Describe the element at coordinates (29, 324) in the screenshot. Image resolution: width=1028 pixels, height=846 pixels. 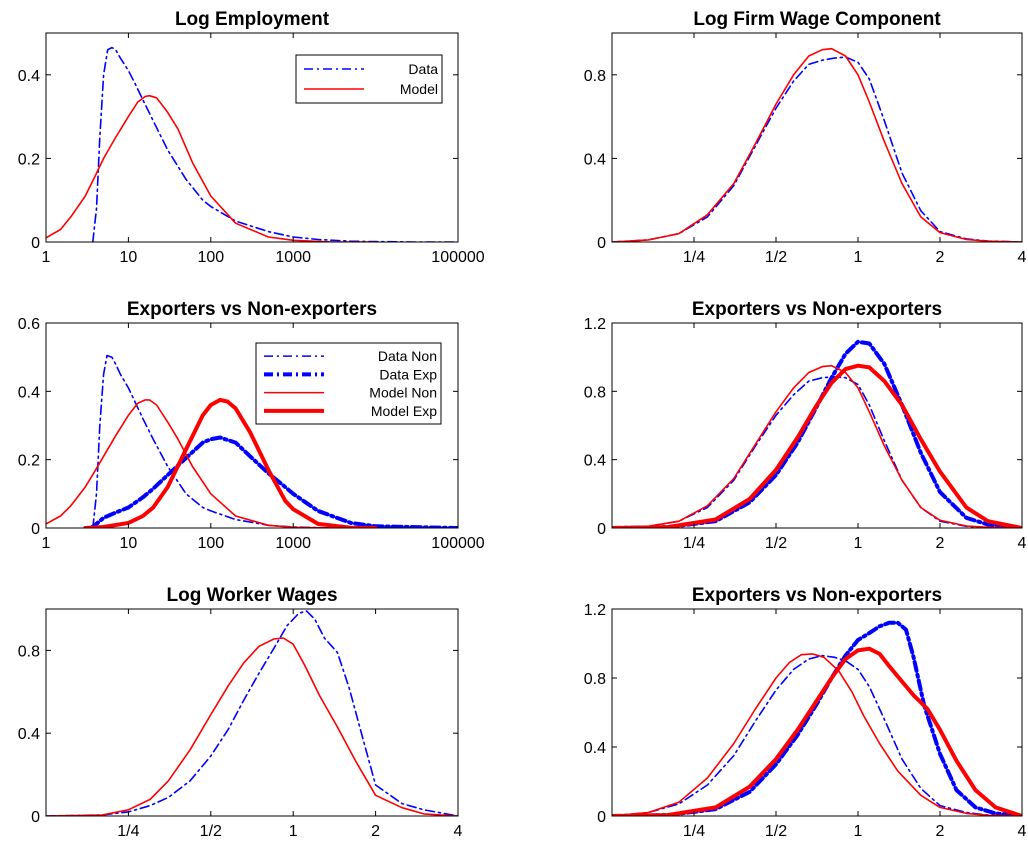
I see `y-tick-label: 0.6` at that location.